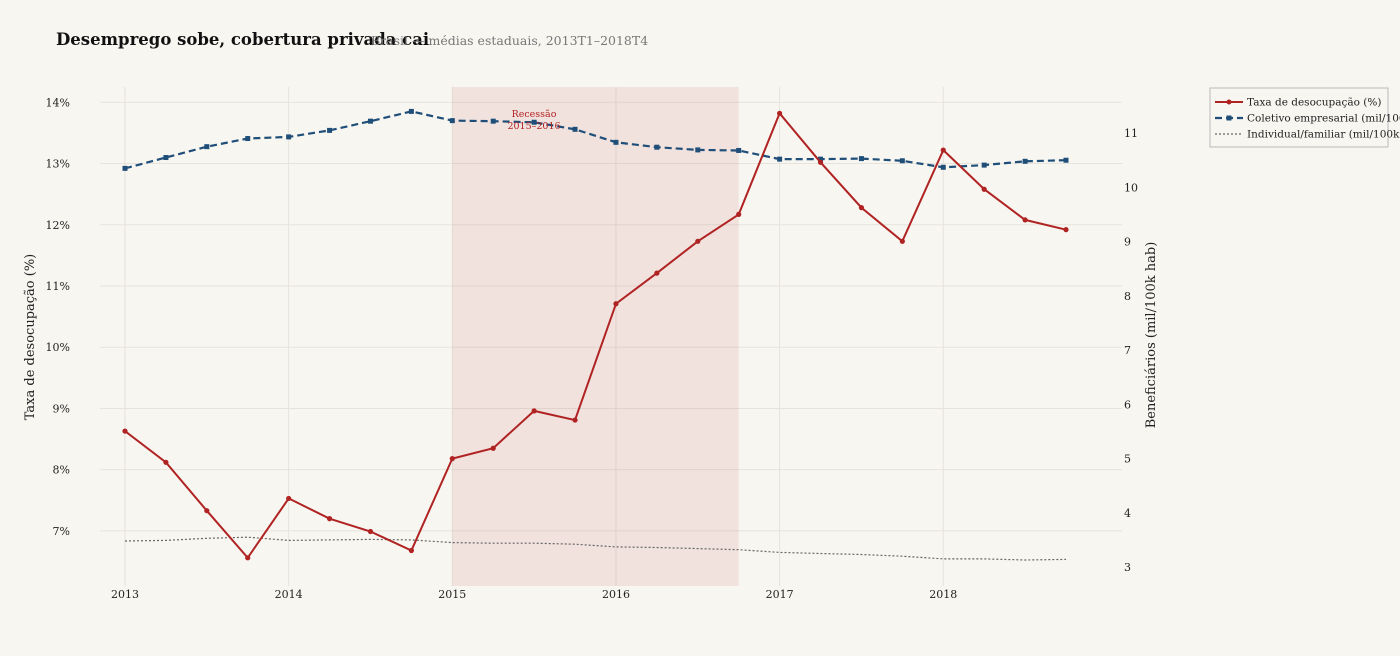 The height and width of the screenshot is (656, 1400). What do you see at coordinates (1127, 296) in the screenshot?
I see `y-right-tick-label: 8` at bounding box center [1127, 296].